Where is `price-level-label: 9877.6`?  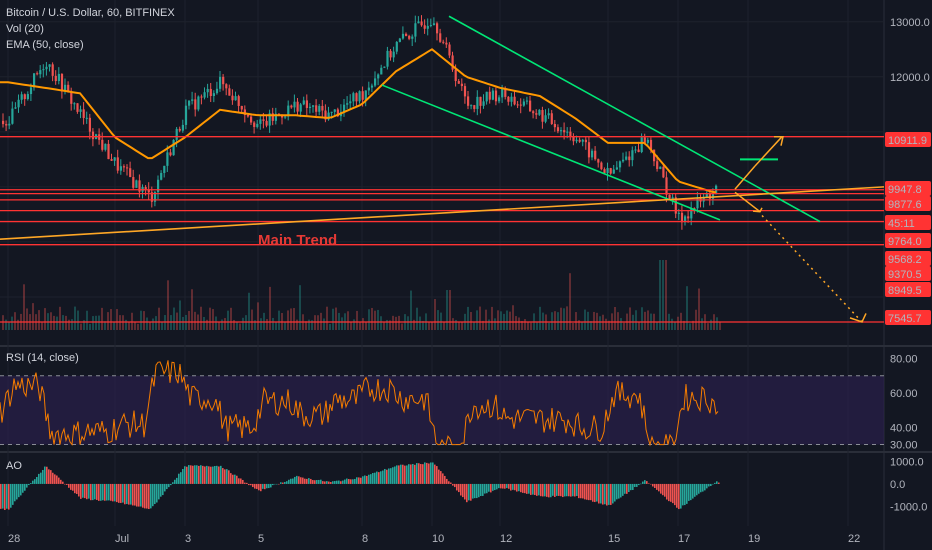
price-level-label: 9877.6 is located at coordinates (905, 205).